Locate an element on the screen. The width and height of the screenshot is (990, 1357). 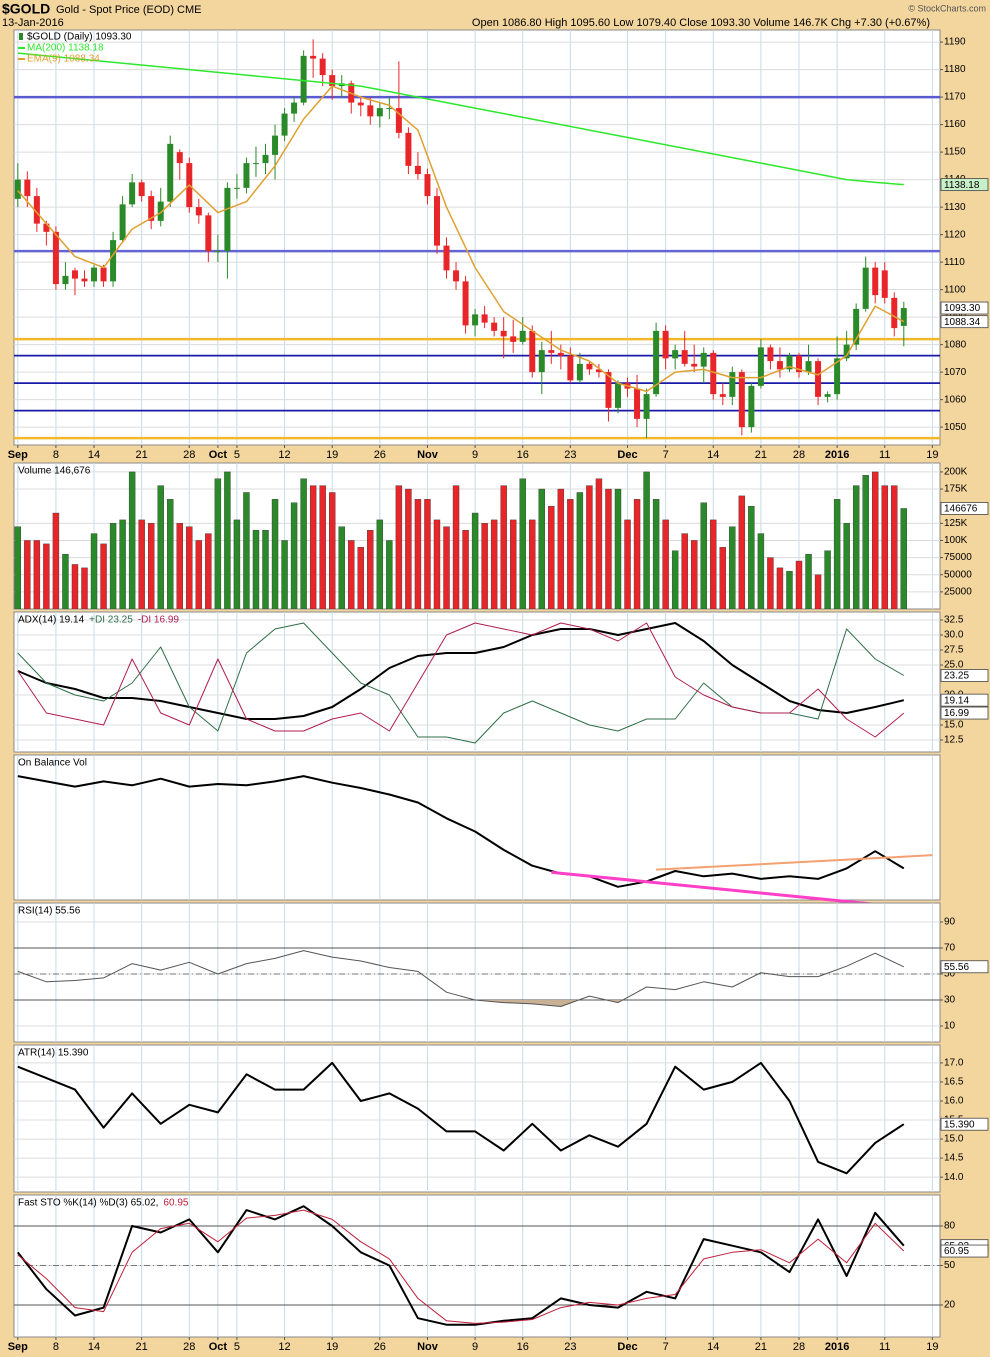
y-tick-label: 17.0 is located at coordinates (954, 1063).